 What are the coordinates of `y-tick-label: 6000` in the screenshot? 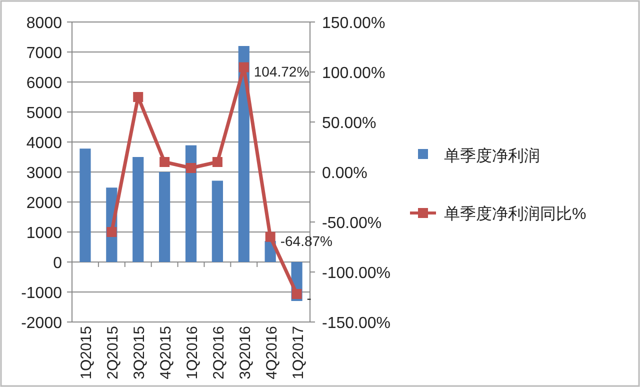 It's located at (44, 83).